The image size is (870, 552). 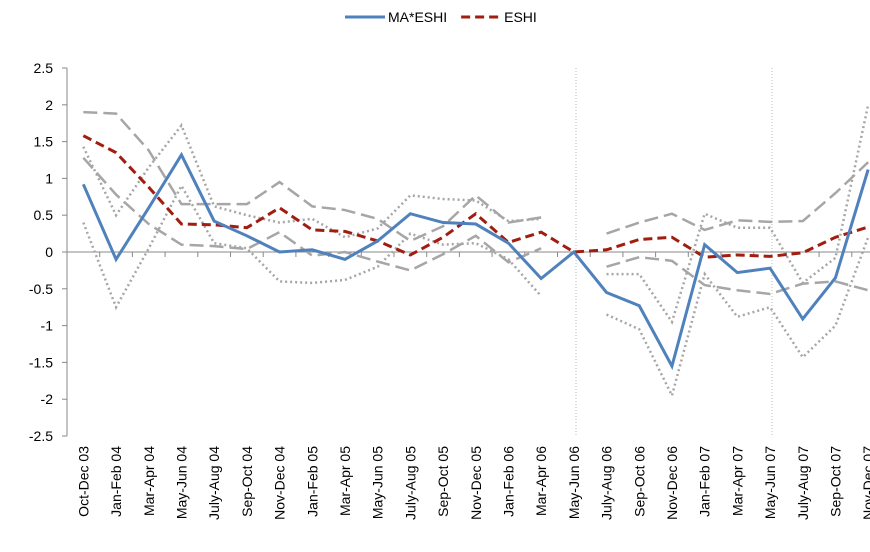 I want to click on y-tick-label: 0.5, so click(x=44, y=215).